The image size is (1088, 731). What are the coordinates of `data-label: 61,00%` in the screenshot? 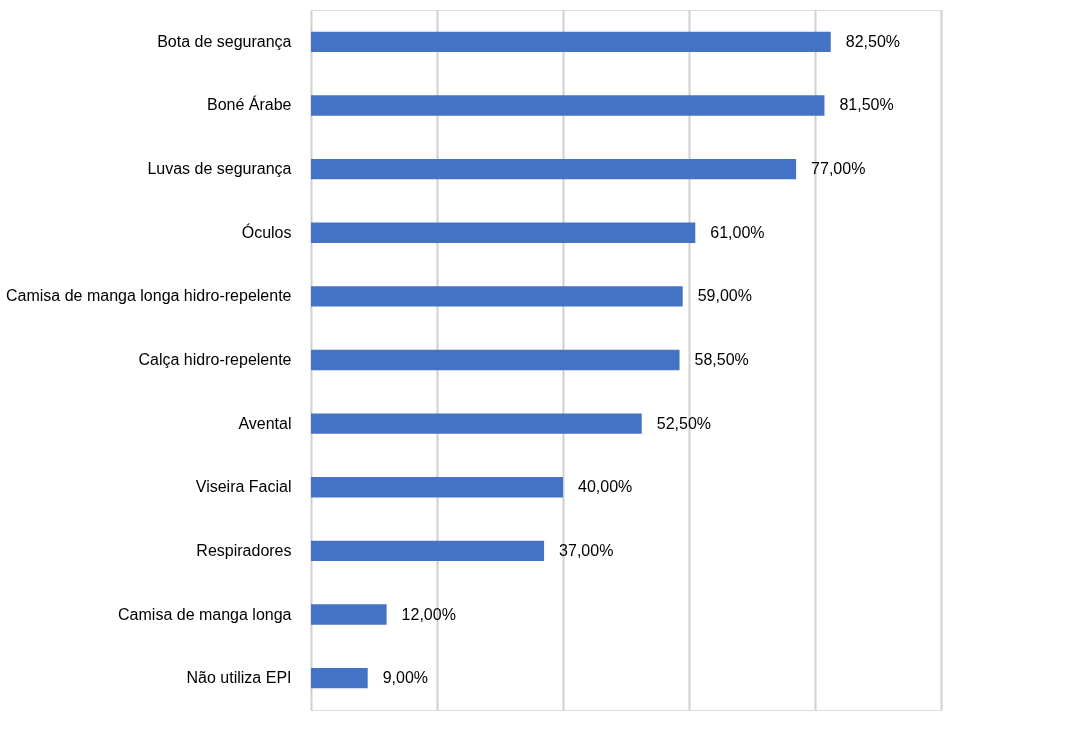 It's located at (737, 232).